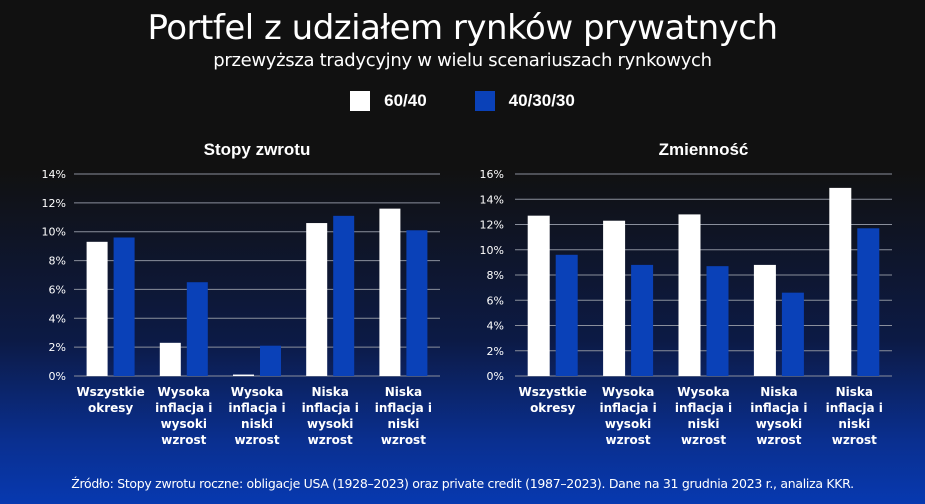 This screenshot has height=504, width=925. Describe the element at coordinates (703, 149) in the screenshot. I see `chart-title-volatility: Zmienność` at that location.